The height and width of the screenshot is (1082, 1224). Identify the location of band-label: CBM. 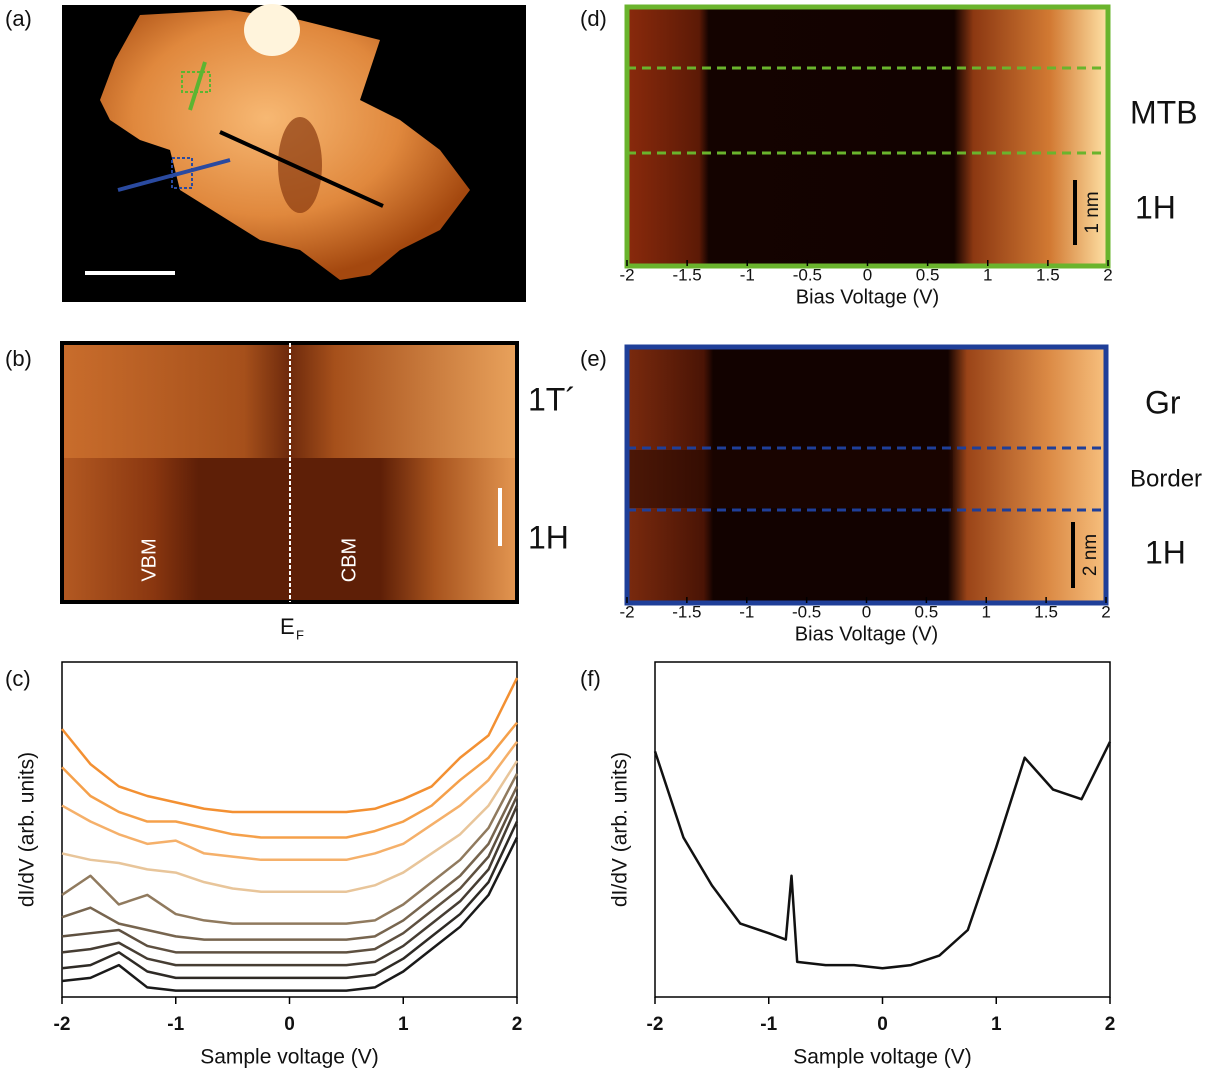
(349, 560).